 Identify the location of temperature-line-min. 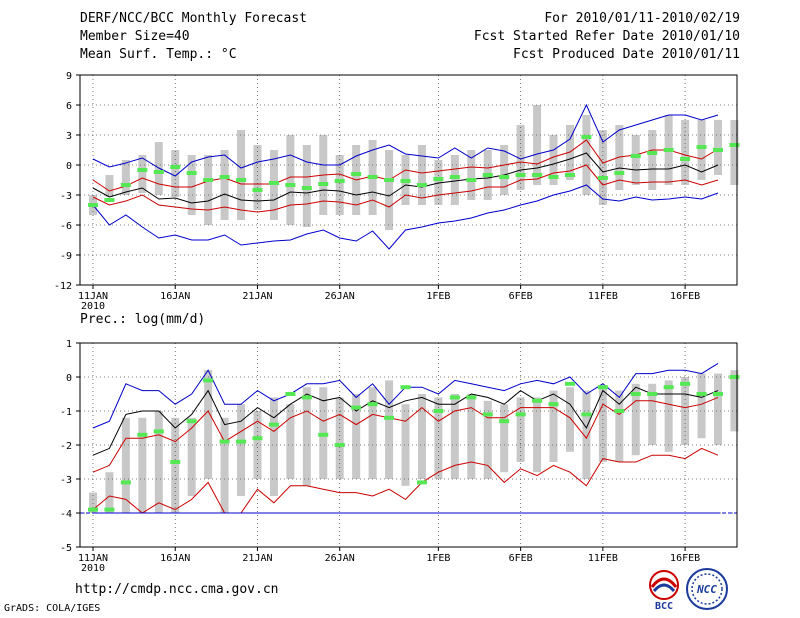
(405, 217).